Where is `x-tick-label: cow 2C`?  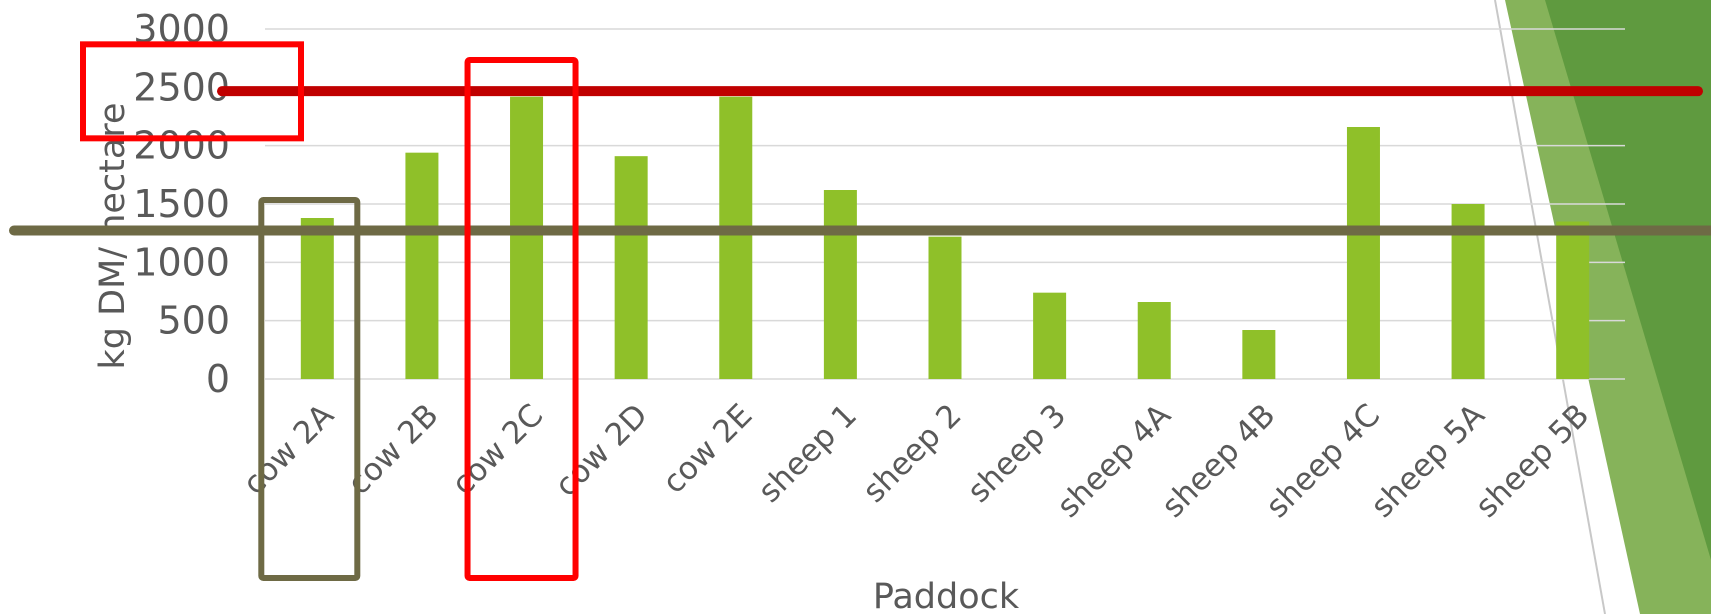
x-tick-label: cow 2C is located at coordinates (497, 449).